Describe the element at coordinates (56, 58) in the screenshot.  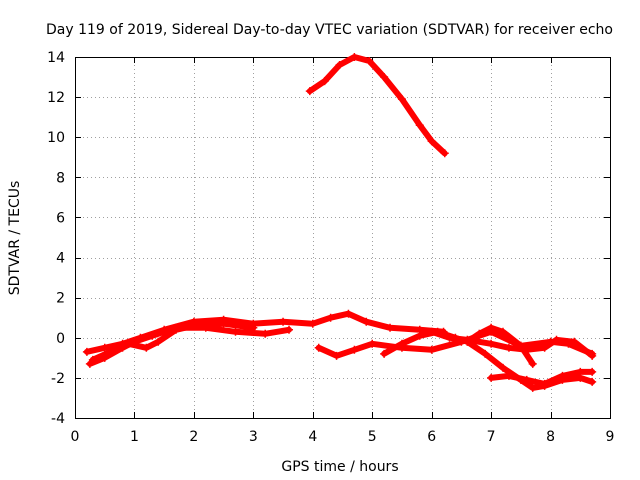
I see `y-tick-label: 14` at that location.